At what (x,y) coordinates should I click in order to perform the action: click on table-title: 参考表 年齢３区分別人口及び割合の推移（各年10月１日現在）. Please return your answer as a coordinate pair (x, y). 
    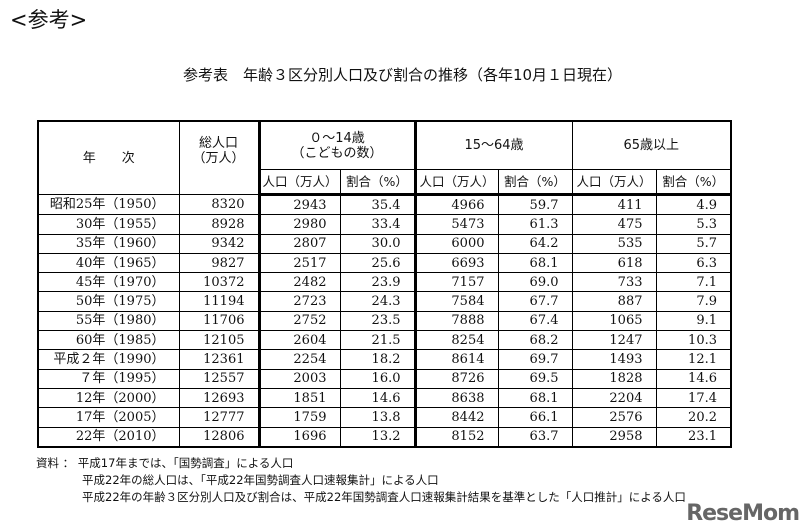
    Looking at the image, I should click on (402, 75).